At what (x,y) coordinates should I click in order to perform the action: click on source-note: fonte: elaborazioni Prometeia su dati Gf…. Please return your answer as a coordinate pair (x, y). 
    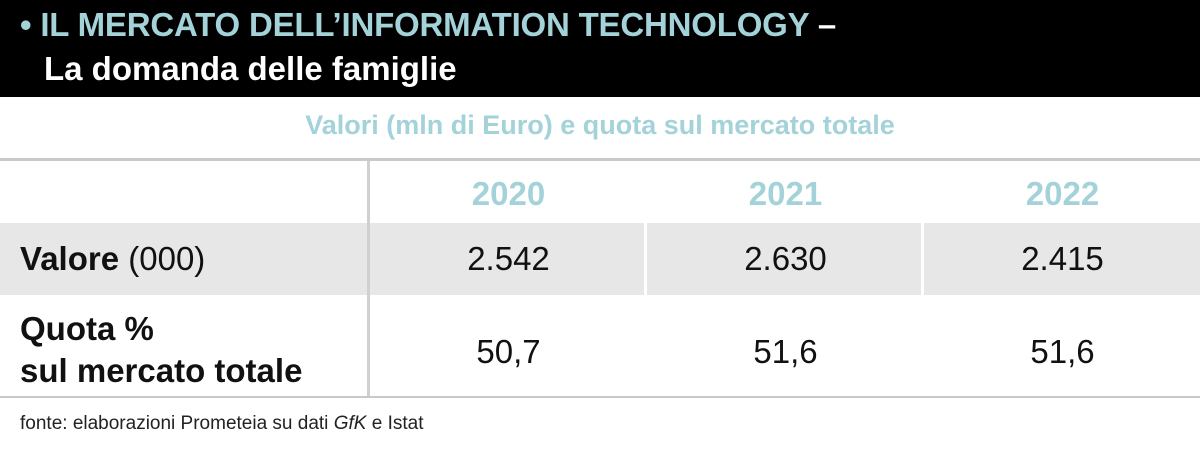
    Looking at the image, I should click on (221, 424).